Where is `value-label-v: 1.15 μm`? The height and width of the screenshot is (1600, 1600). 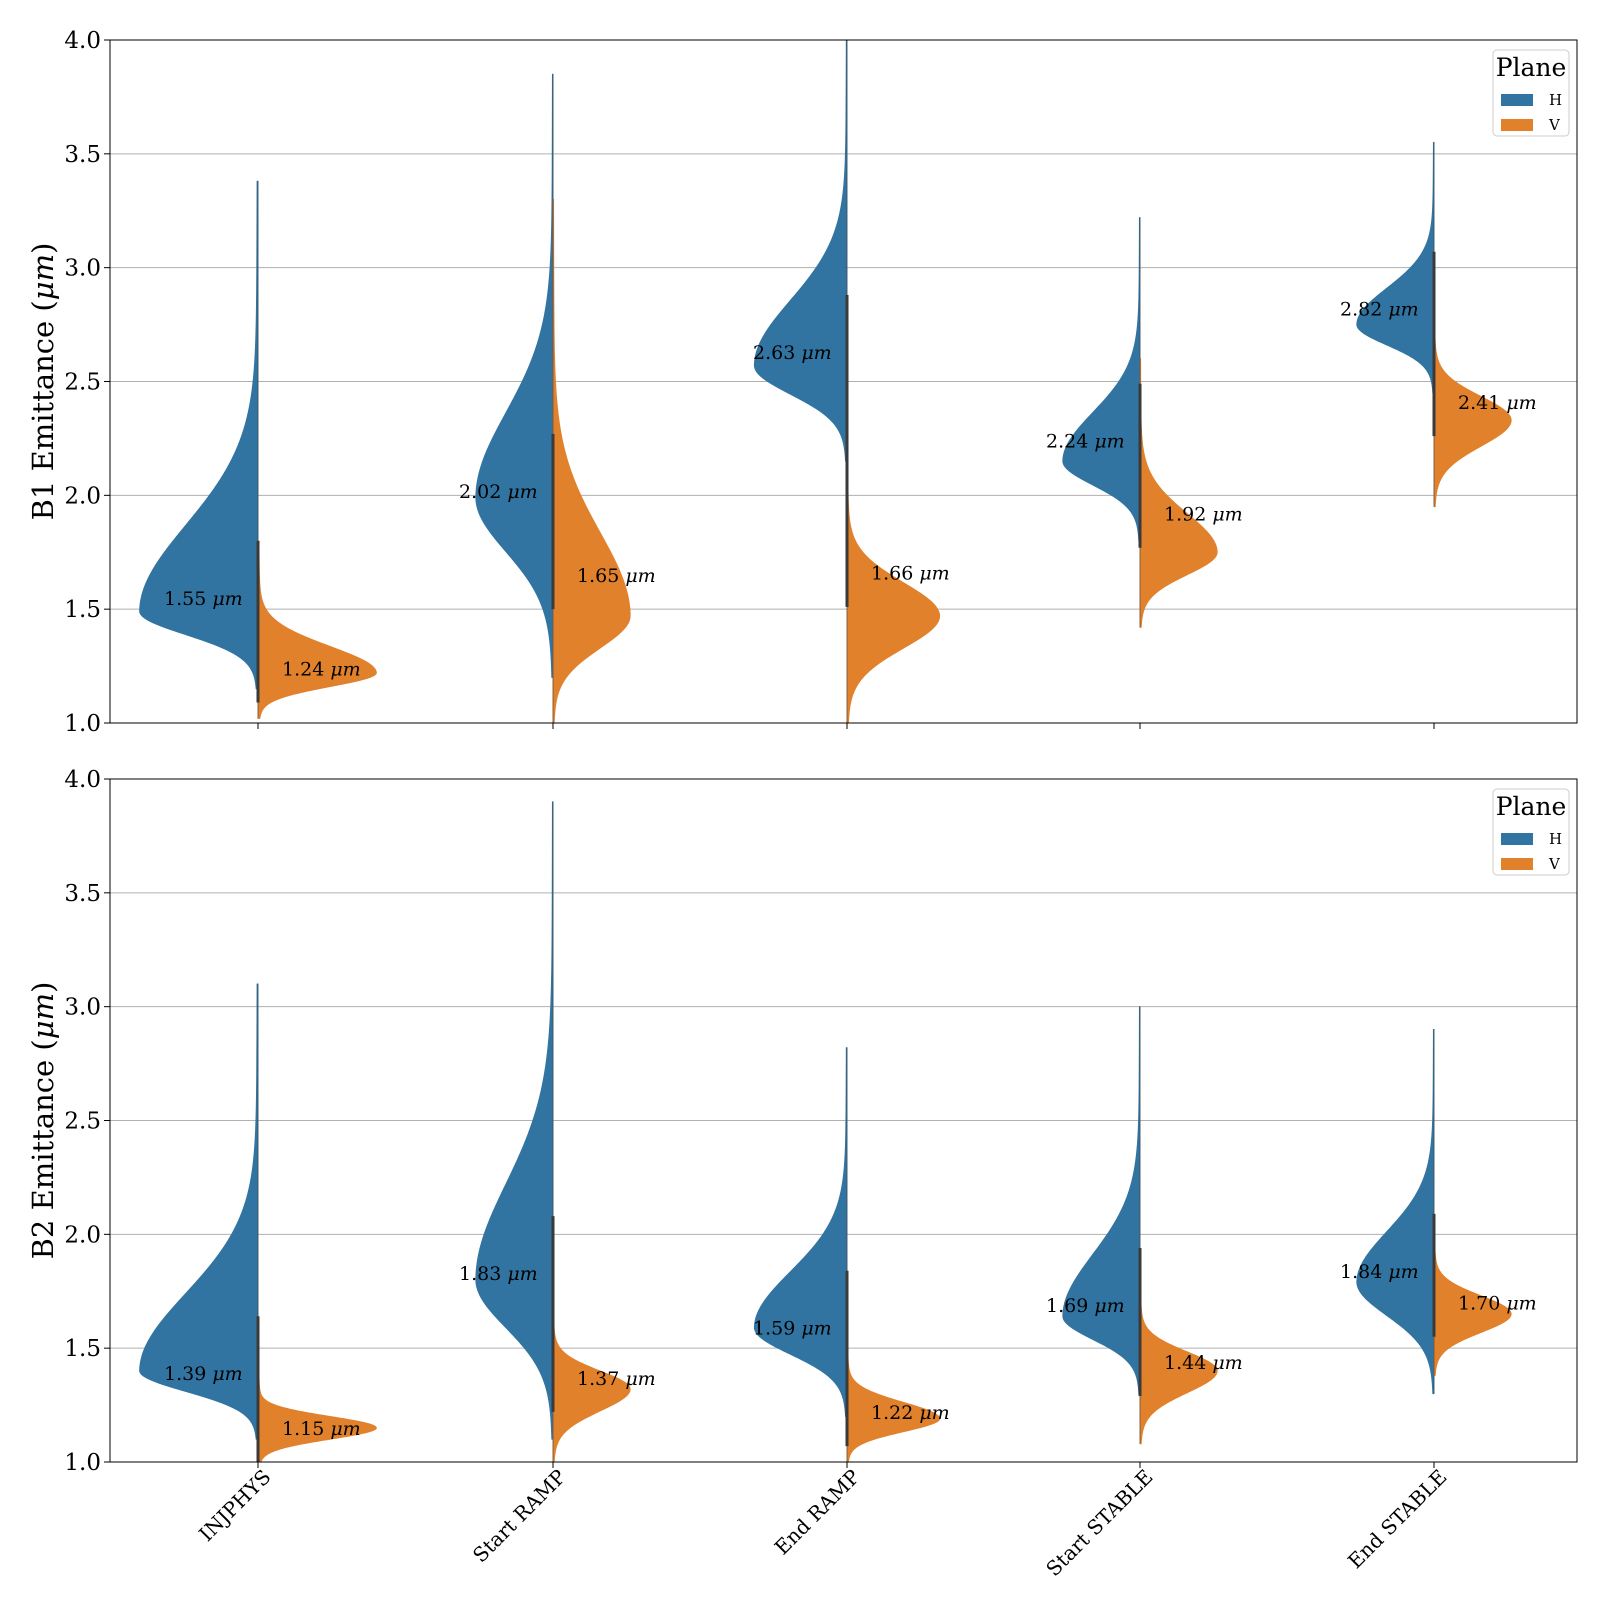 value-label-v: 1.15 μm is located at coordinates (321, 1429).